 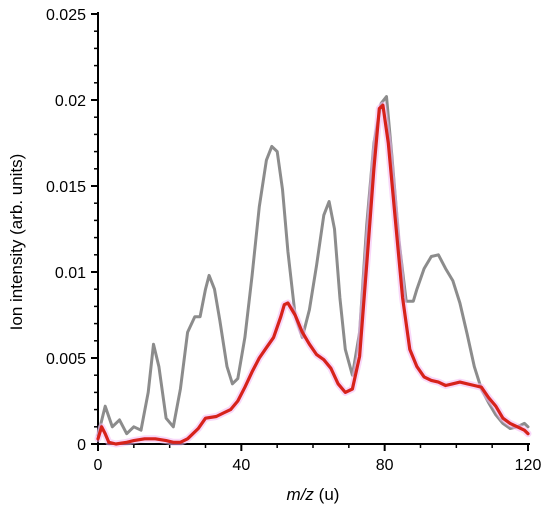 What do you see at coordinates (70, 101) in the screenshot?
I see `y-tick-label: 0.02` at bounding box center [70, 101].